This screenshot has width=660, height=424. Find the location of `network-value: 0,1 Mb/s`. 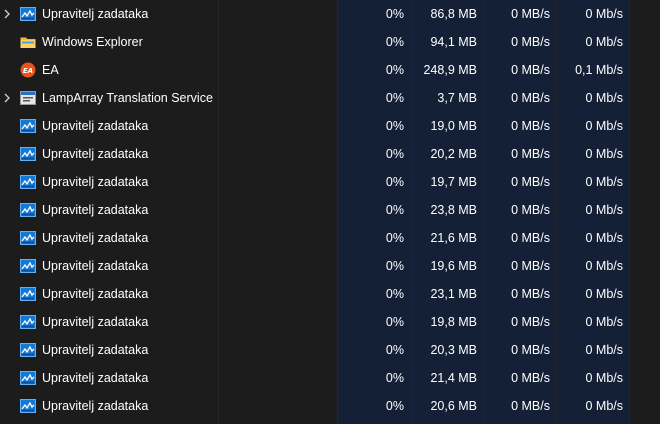

network-value: 0,1 Mb/s is located at coordinates (599, 70).